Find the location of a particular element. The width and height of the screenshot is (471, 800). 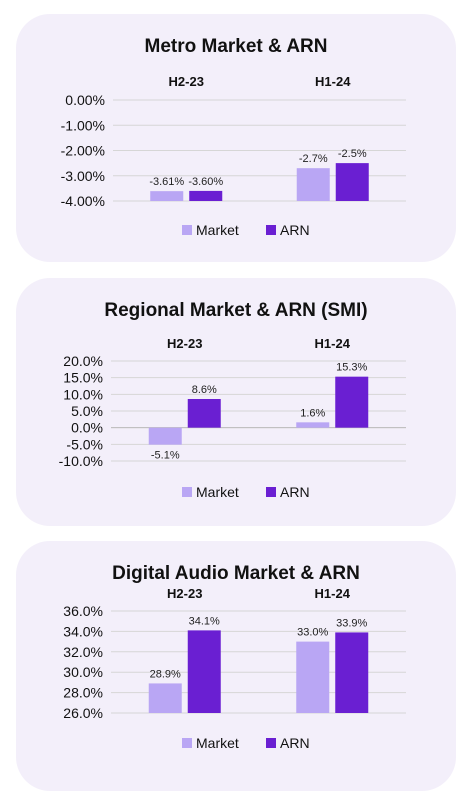

chart-title: Metro Market & ARN is located at coordinates (236, 46).